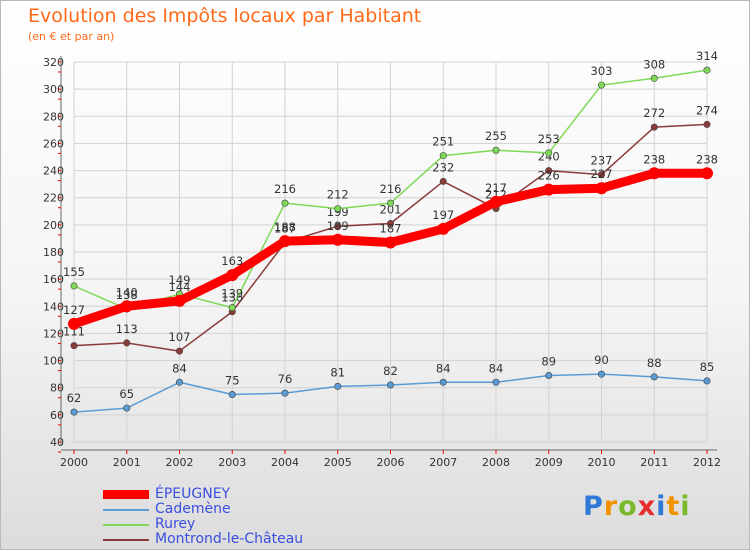 The height and width of the screenshot is (550, 750). What do you see at coordinates (53, 62) in the screenshot?
I see `y-tick-label-320: 320` at bounding box center [53, 62].